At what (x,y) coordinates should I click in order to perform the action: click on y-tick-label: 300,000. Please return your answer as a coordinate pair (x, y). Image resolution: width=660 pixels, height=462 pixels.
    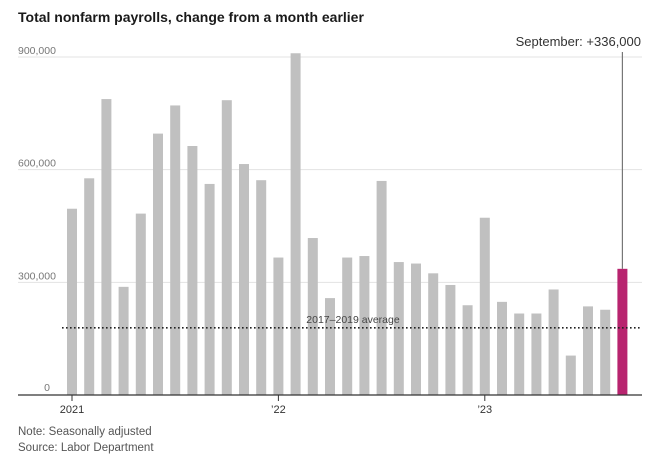
    Looking at the image, I should click on (37, 276).